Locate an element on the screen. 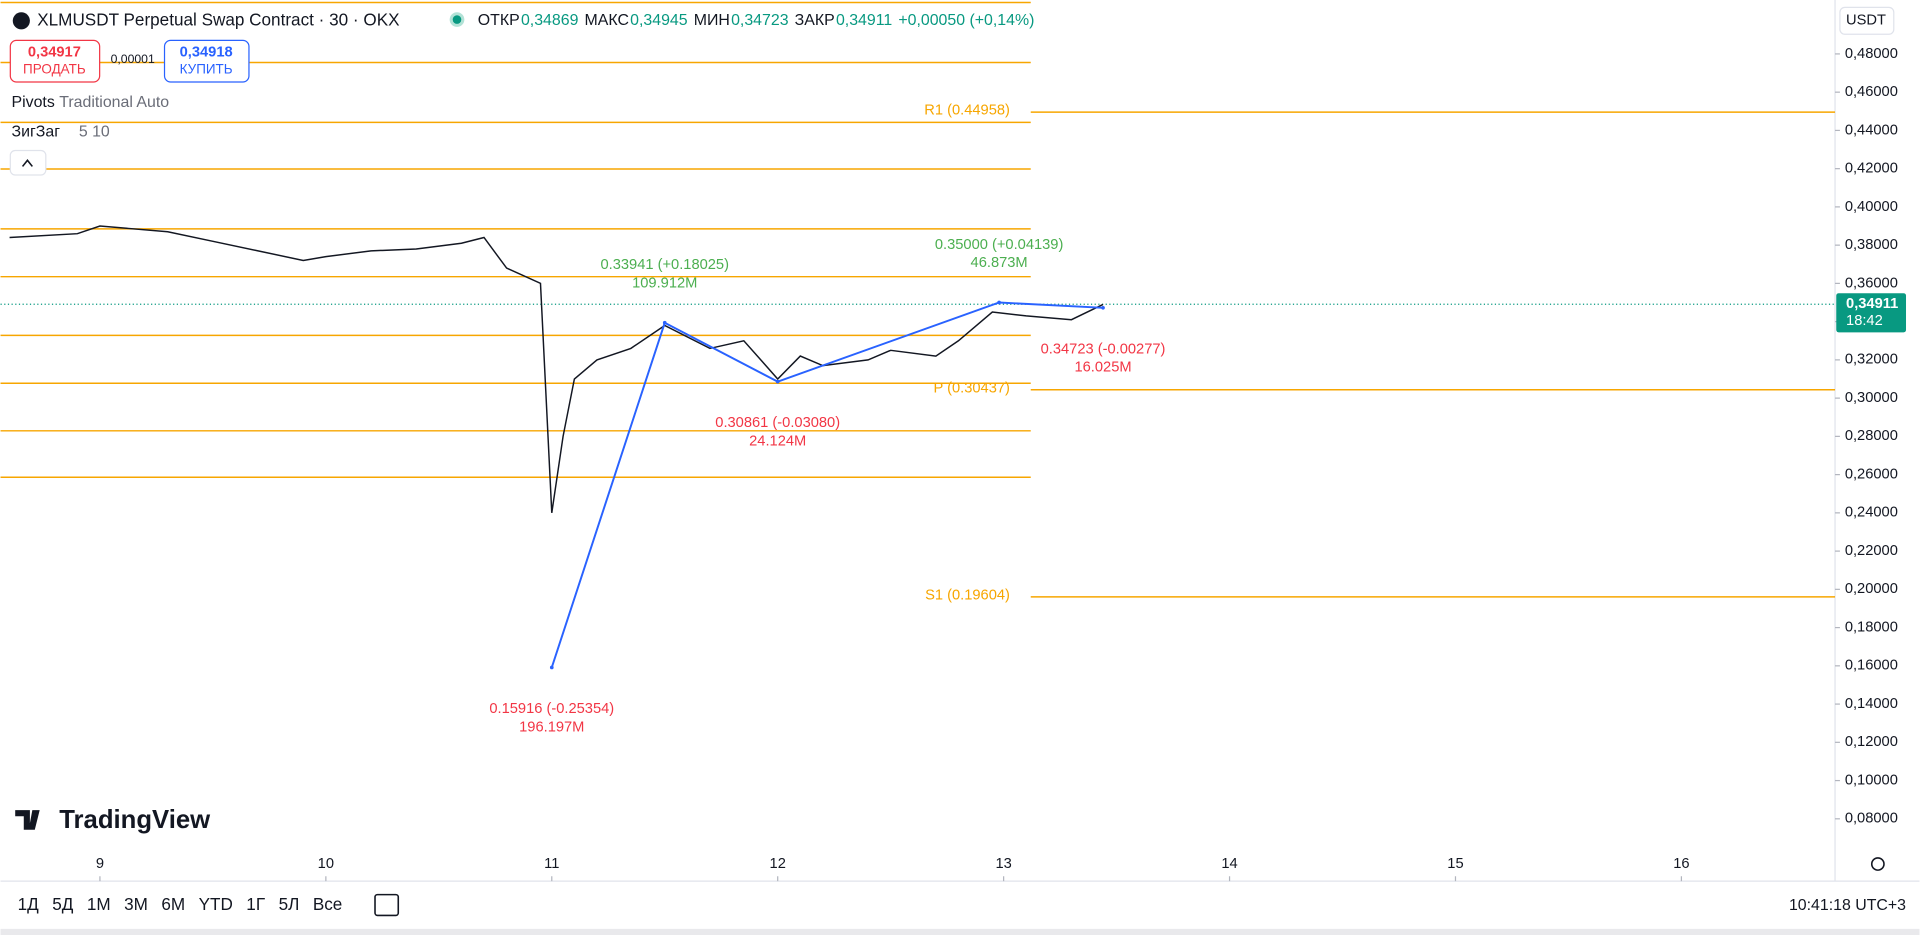 This screenshot has height=935, width=1920. collapse-button is located at coordinates (28, 162).